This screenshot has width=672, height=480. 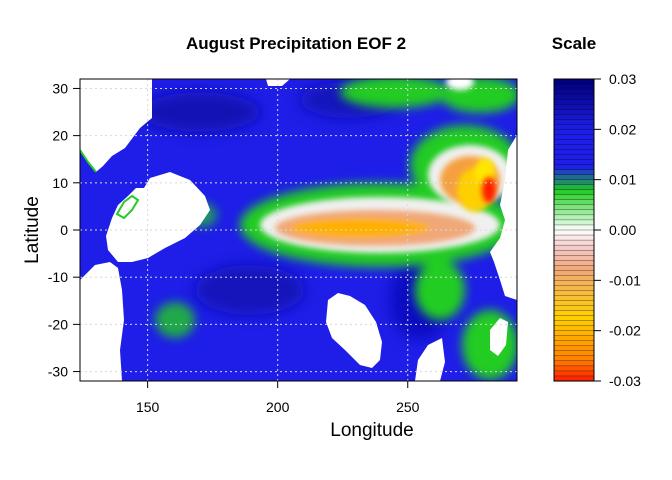 I want to click on x-axis: 150 200 250, so click(x=278, y=398).